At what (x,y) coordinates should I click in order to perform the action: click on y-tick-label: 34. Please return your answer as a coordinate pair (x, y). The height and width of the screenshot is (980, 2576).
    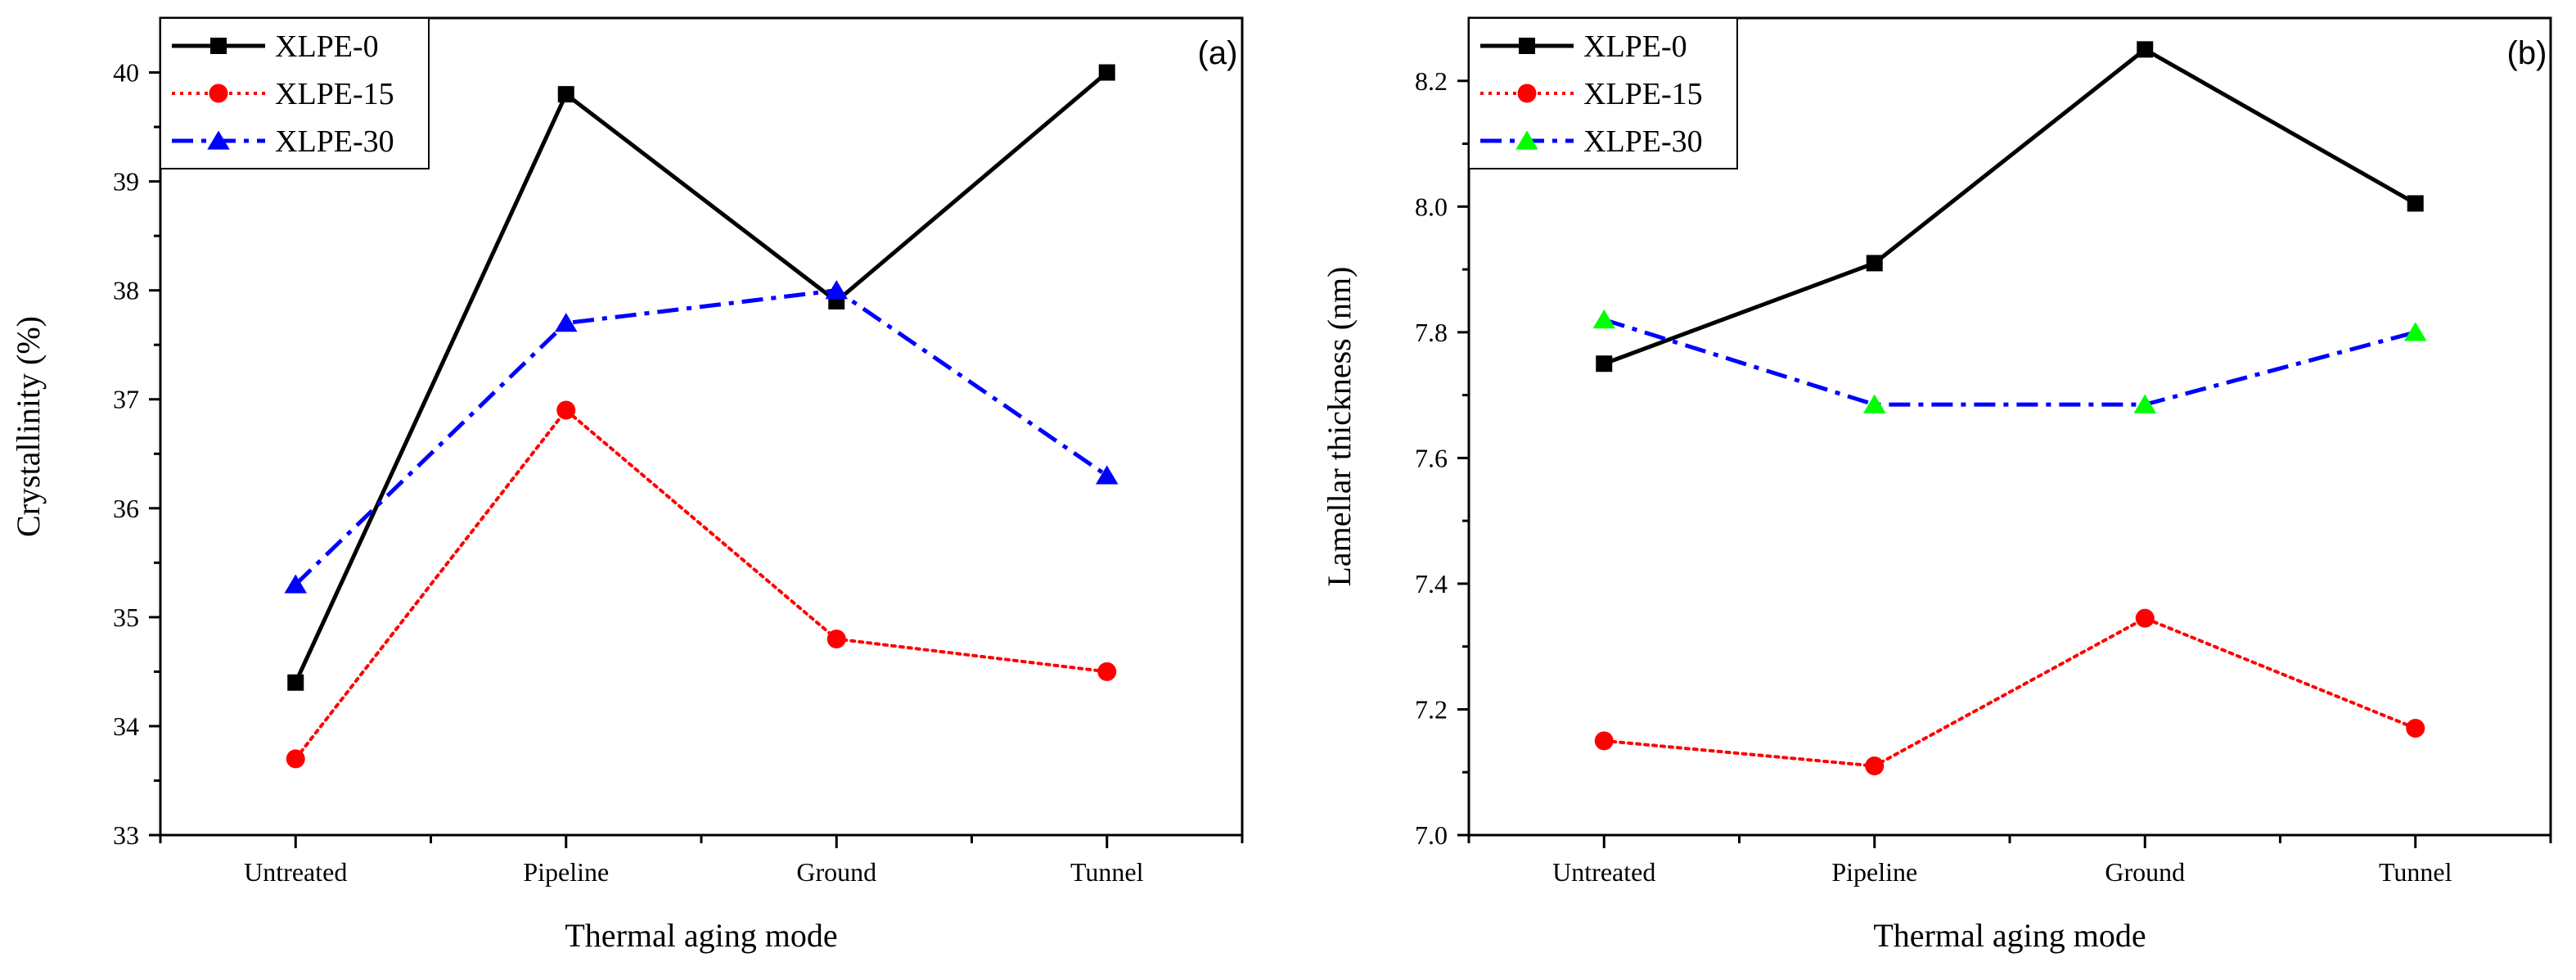
    Looking at the image, I should click on (126, 726).